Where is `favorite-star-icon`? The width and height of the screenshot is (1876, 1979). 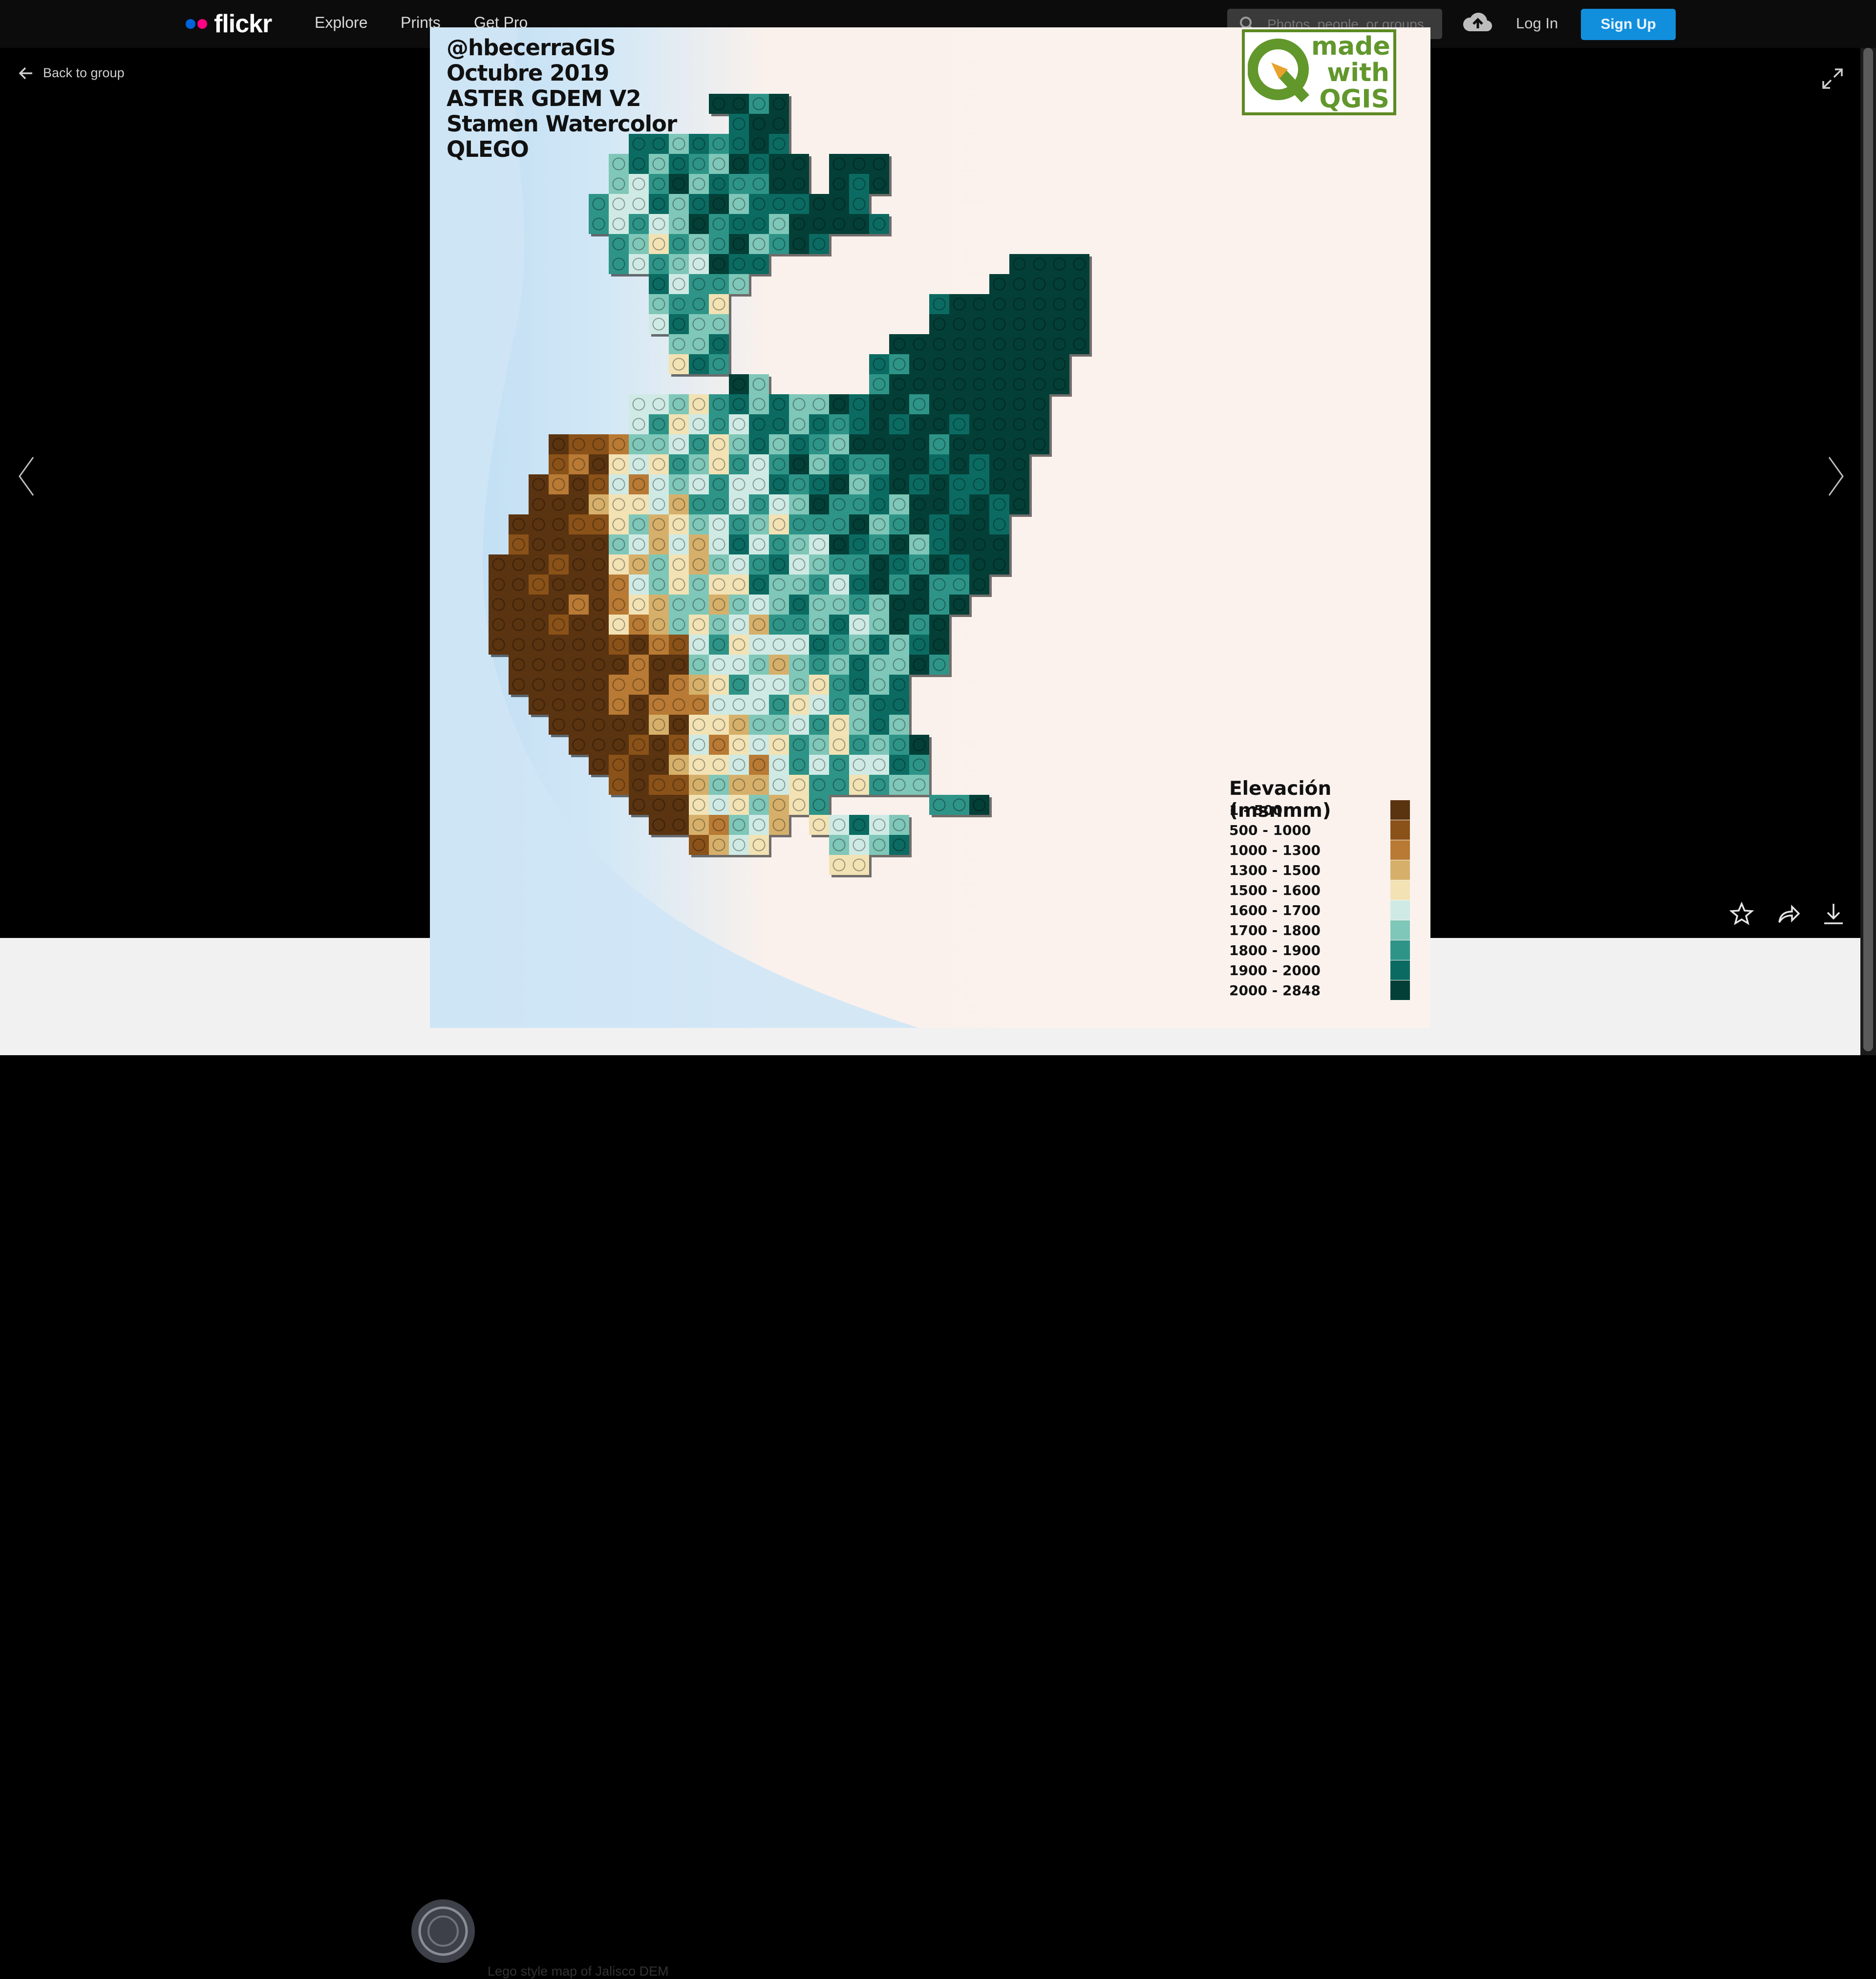
favorite-star-icon is located at coordinates (1741, 914).